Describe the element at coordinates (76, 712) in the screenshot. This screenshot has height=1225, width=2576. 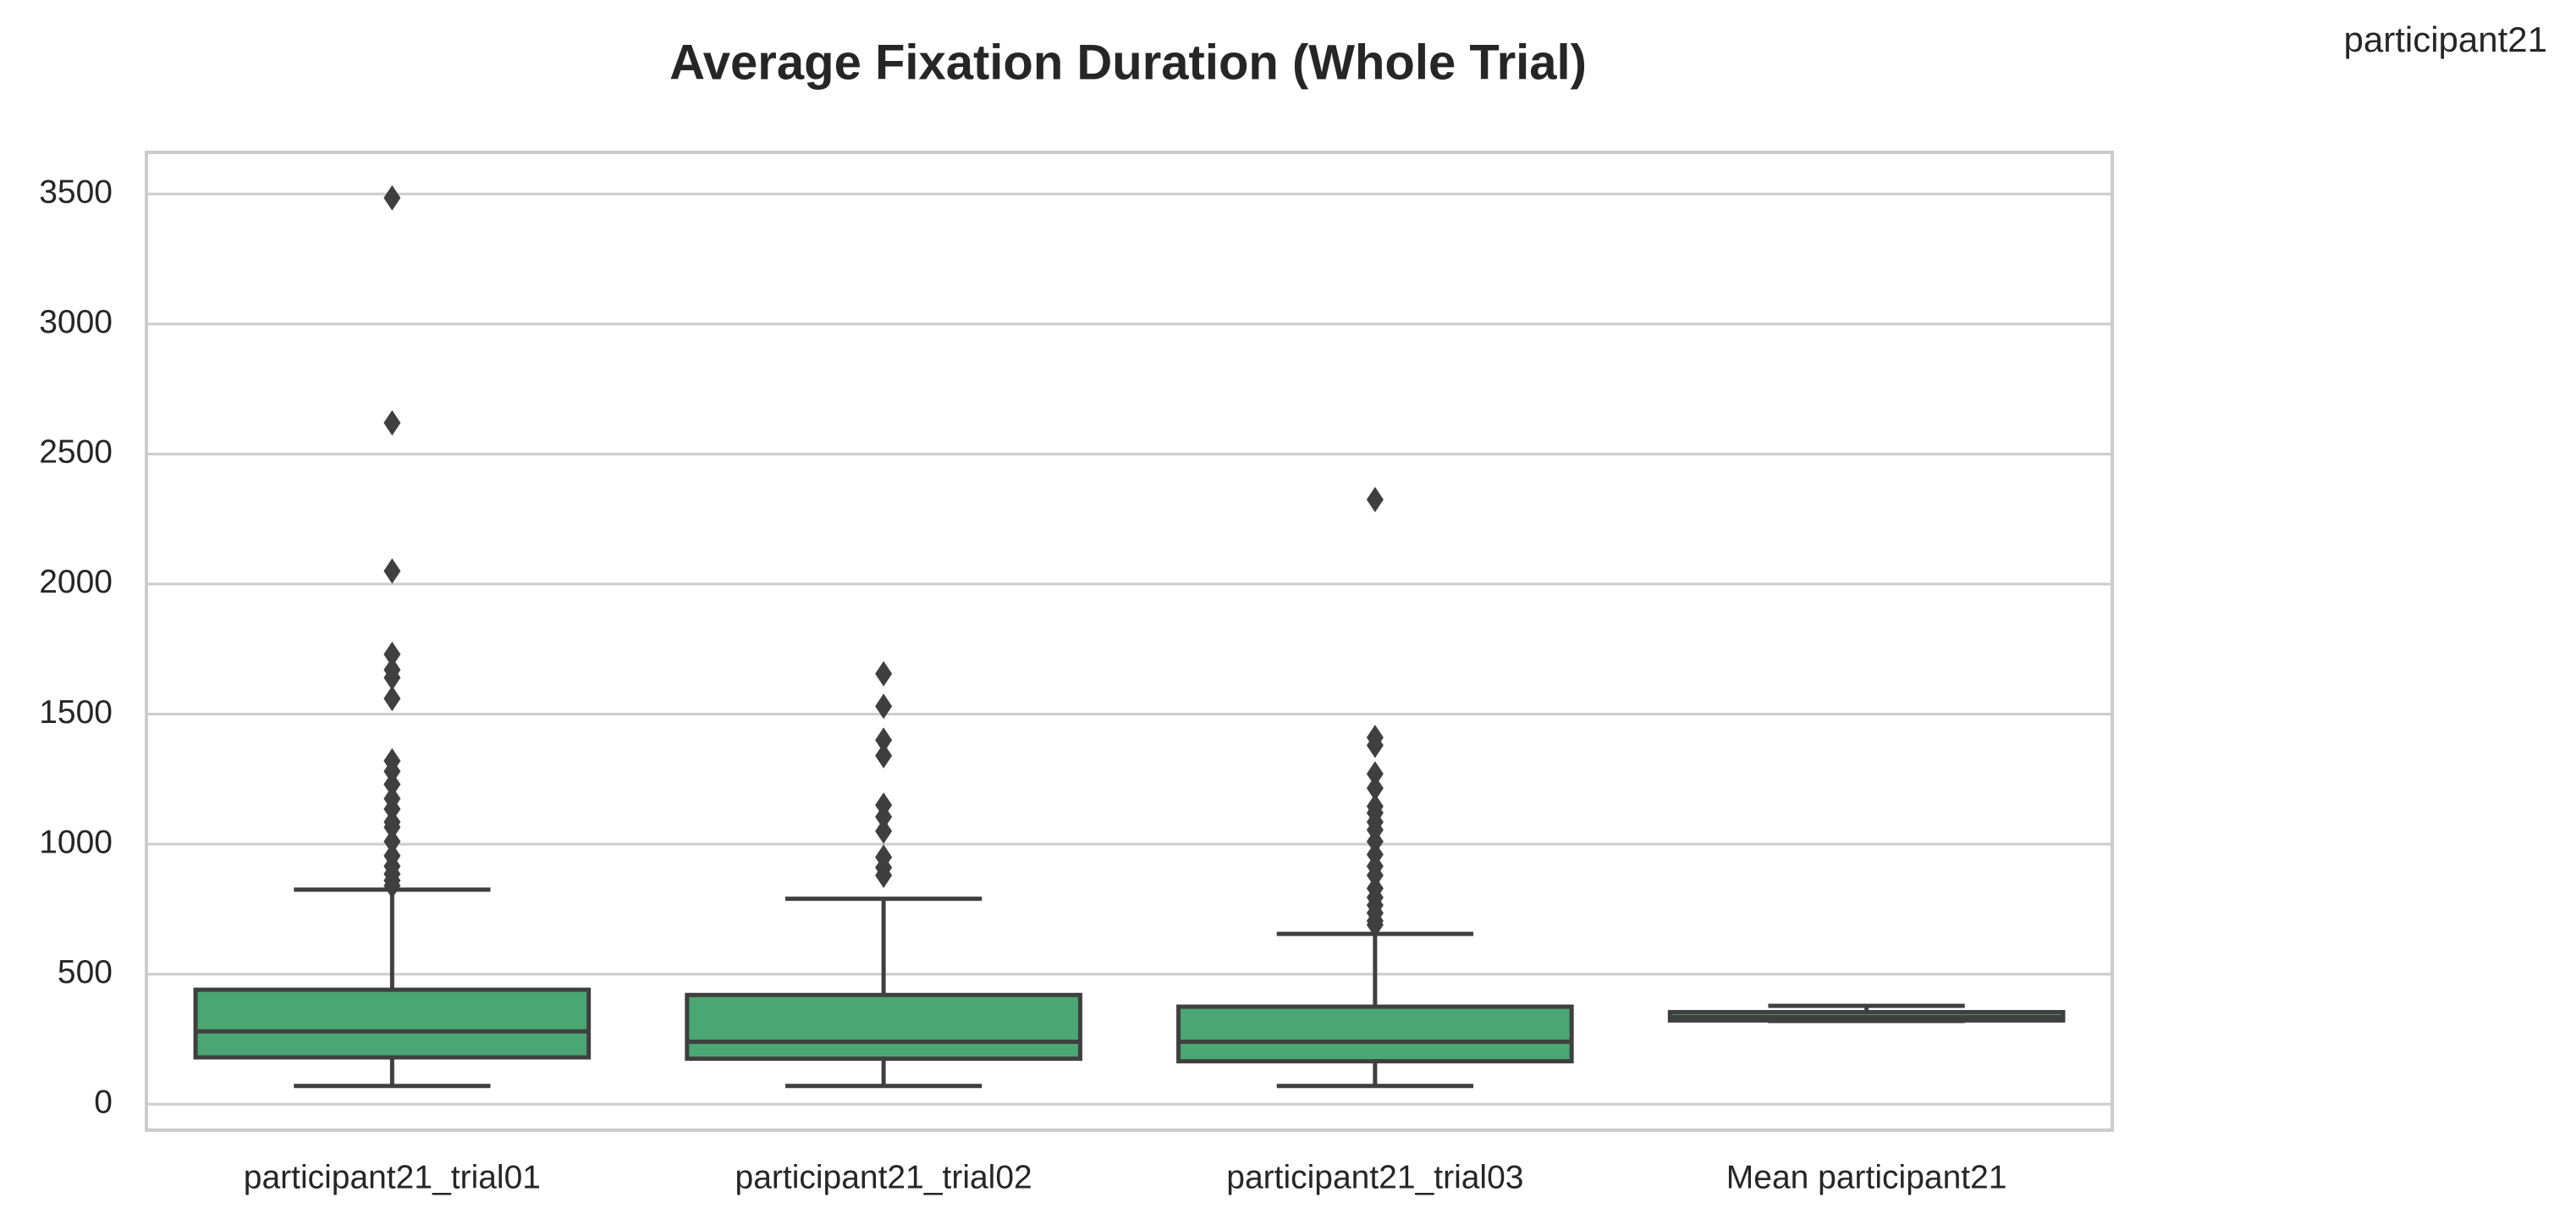
I see `y-tick-label: 1500` at that location.